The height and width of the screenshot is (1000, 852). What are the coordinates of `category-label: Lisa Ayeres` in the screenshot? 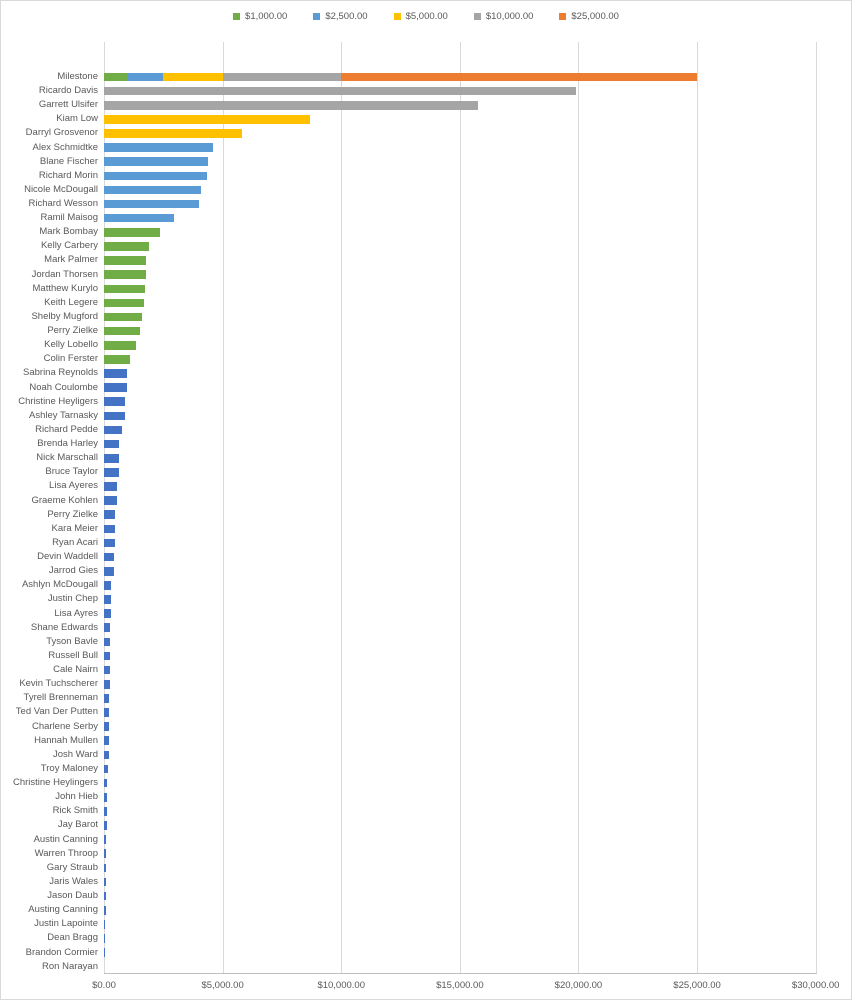 It's located at (73, 486).